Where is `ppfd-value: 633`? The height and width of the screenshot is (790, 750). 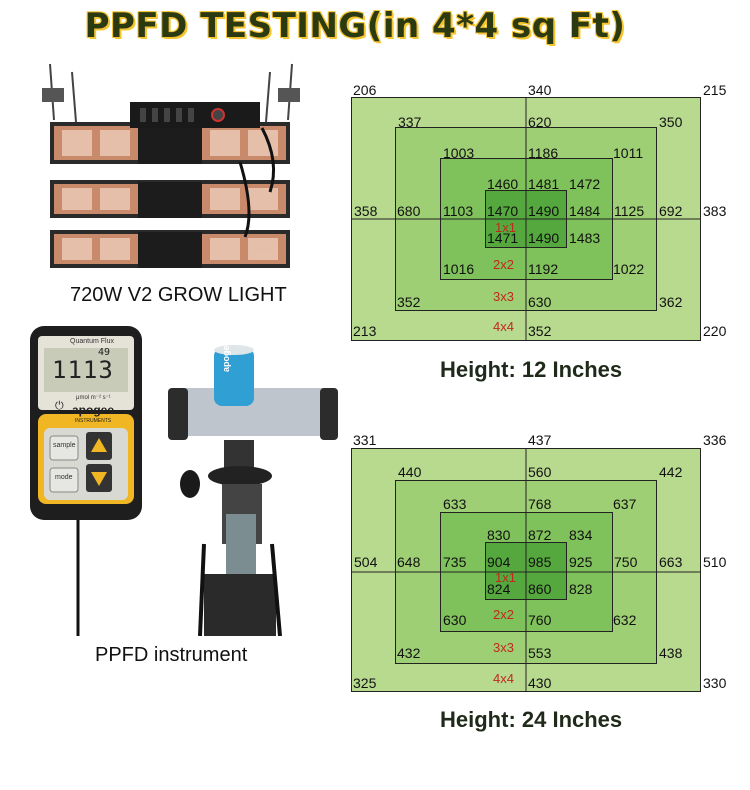
ppfd-value: 633 is located at coordinates (455, 504).